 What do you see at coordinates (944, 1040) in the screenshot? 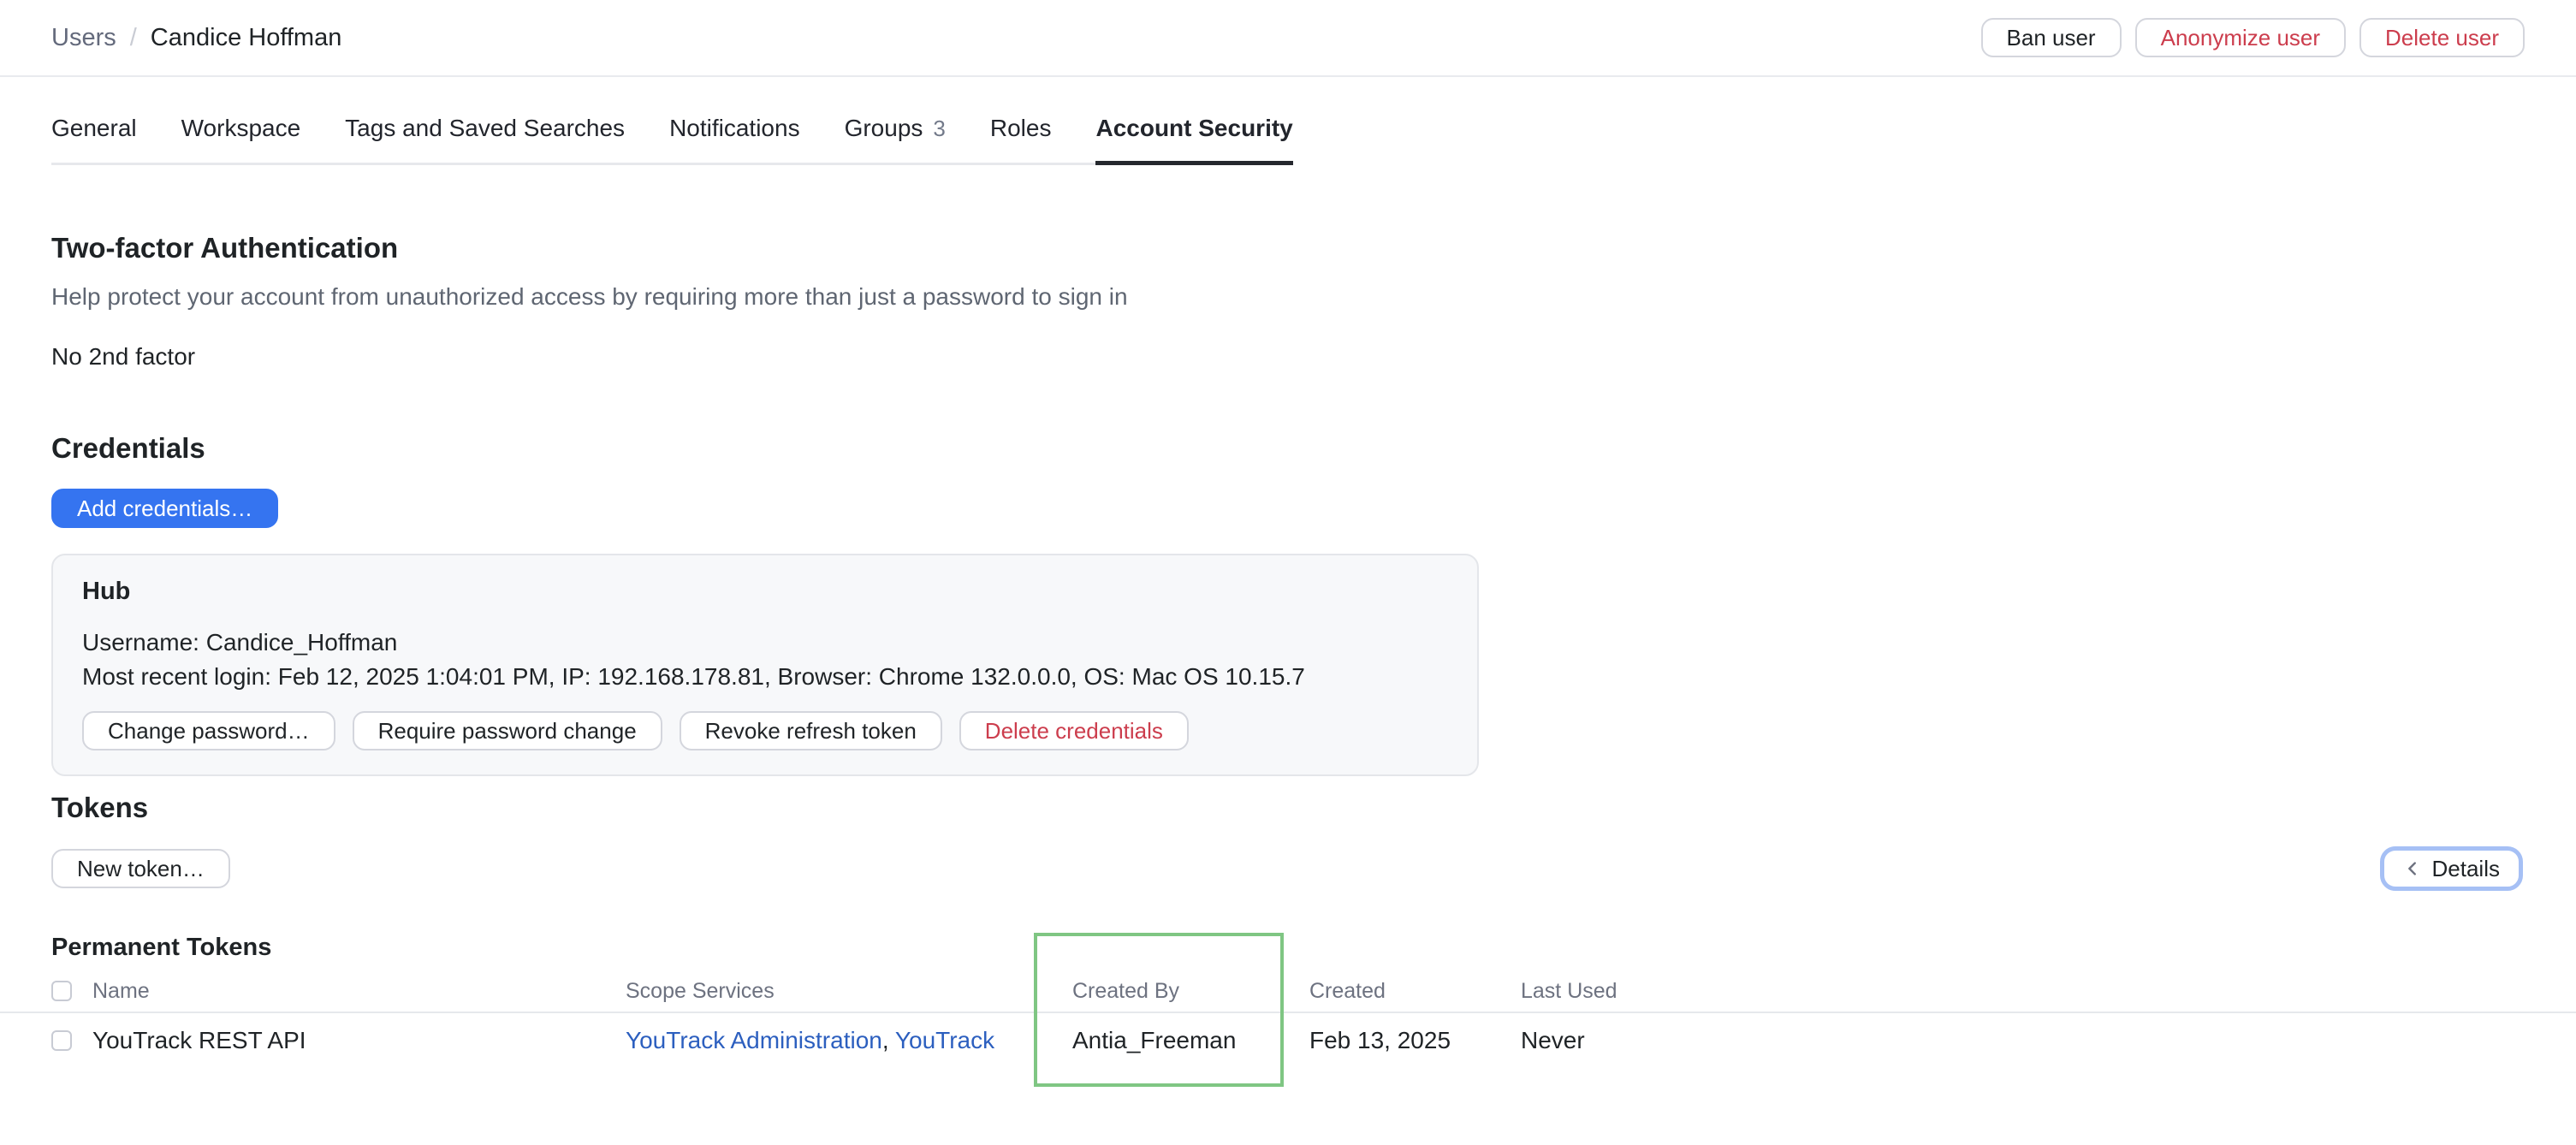
I see `scope-service-link-youtrack: YouTrack` at bounding box center [944, 1040].